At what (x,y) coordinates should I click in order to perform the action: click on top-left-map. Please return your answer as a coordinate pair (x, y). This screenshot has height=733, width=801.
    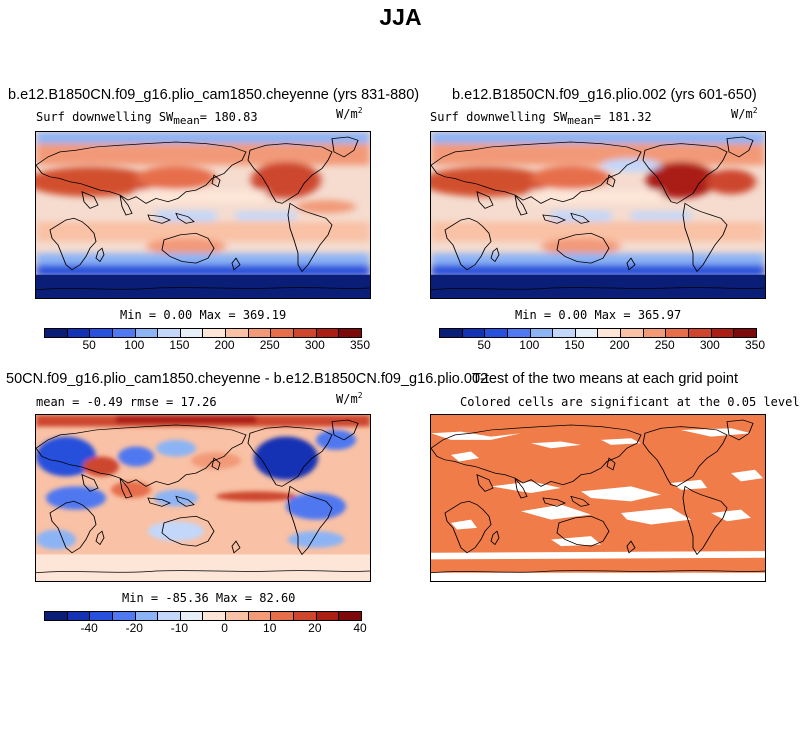
    Looking at the image, I should click on (203, 215).